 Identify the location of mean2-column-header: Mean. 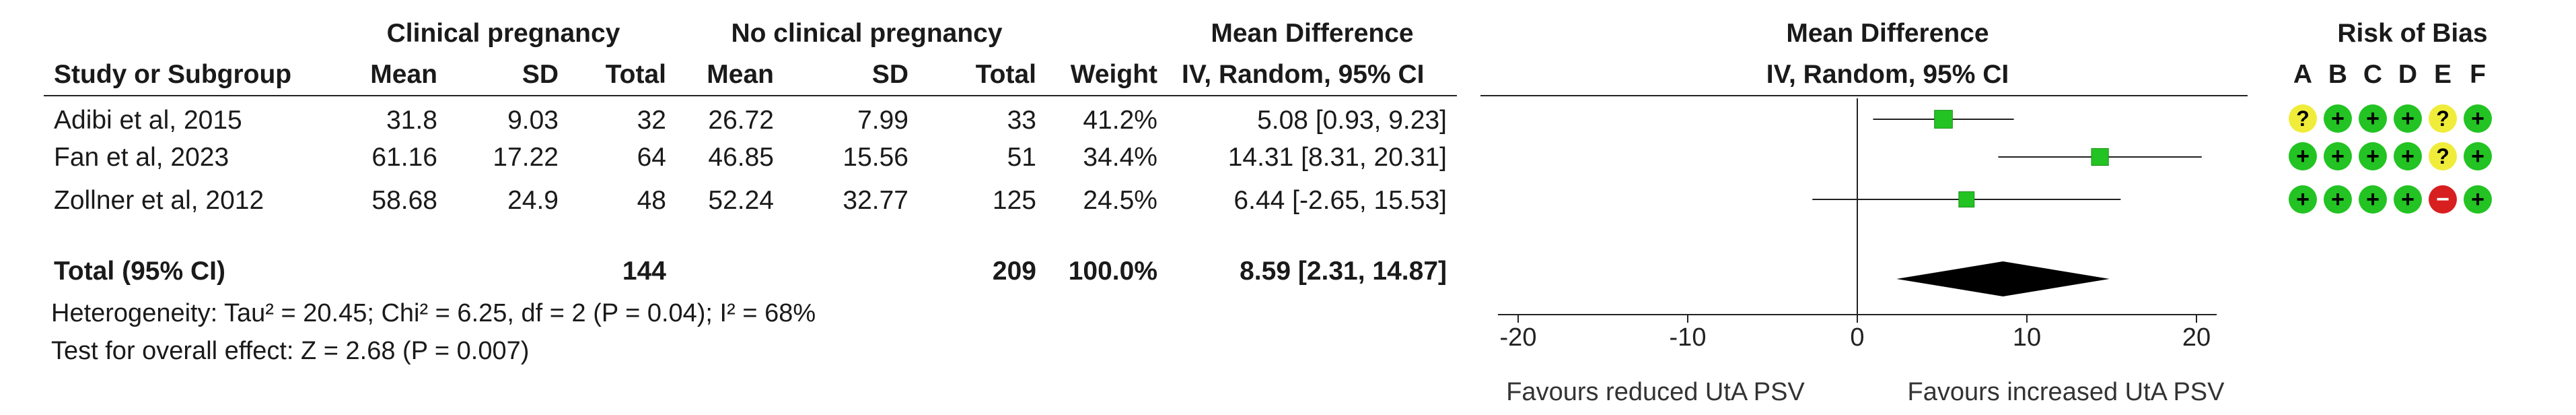
(741, 74).